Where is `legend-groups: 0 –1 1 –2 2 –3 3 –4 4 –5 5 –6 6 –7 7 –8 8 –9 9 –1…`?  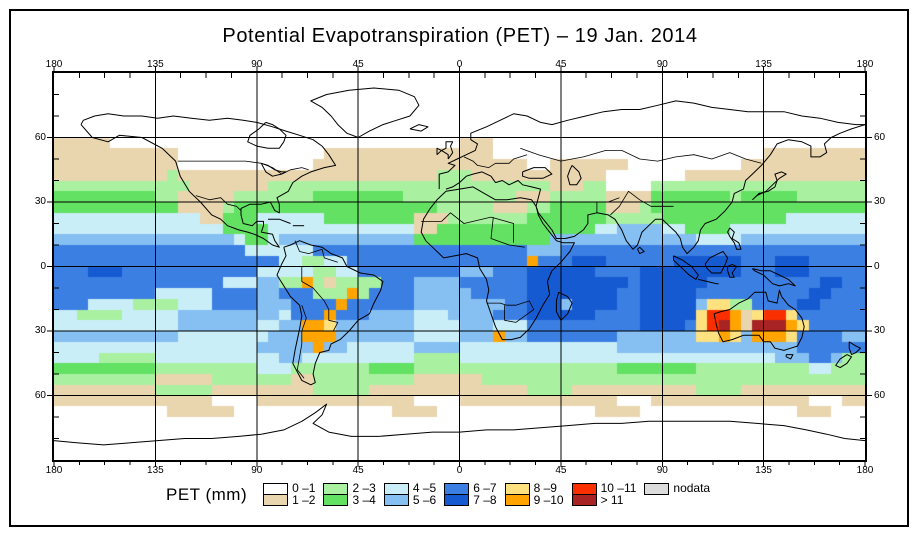
legend-groups: 0 –1 1 –2 2 –3 3 –4 4 –5 5 –6 6 –7 7 –8 8 –9 9 –1… is located at coordinates (490, 494).